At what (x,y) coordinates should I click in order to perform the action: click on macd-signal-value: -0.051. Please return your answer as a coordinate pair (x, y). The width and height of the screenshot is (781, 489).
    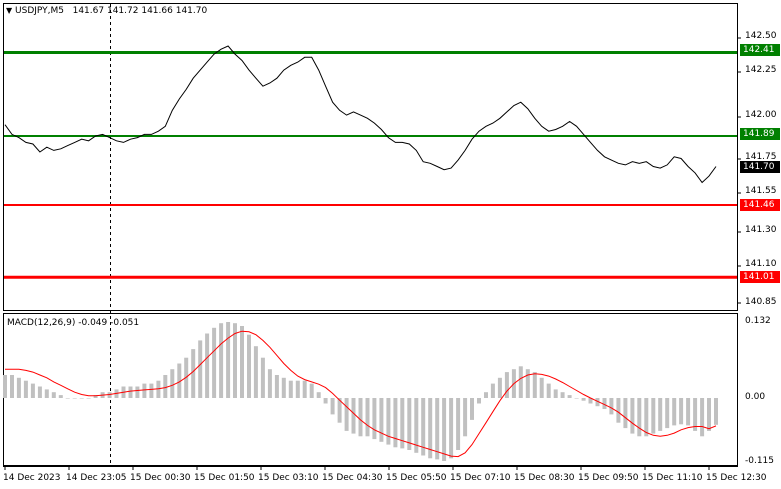
    Looking at the image, I should click on (125, 323).